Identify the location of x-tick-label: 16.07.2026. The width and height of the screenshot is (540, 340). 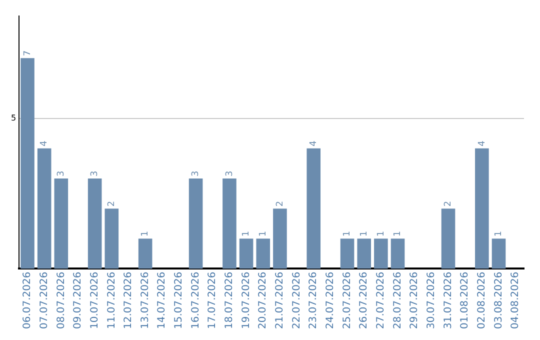
(196, 301).